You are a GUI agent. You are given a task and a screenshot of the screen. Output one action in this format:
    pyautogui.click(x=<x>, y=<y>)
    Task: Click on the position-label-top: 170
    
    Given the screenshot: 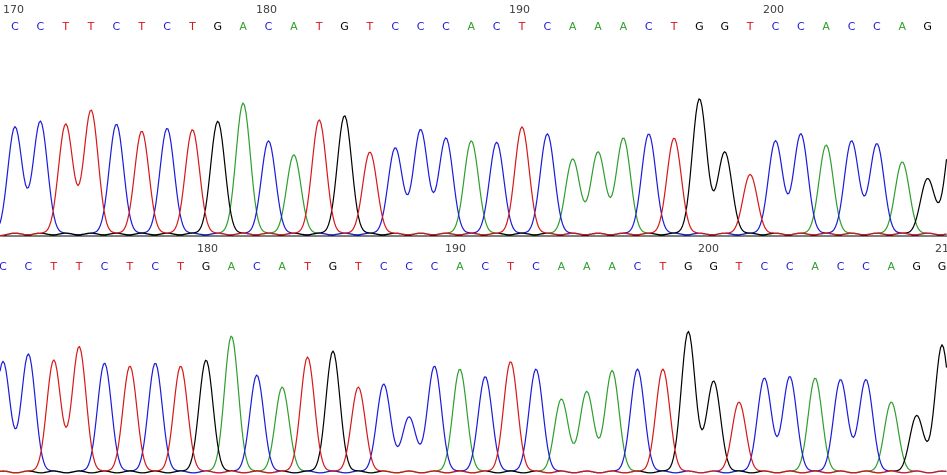 What is the action you would take?
    pyautogui.click(x=13, y=9)
    